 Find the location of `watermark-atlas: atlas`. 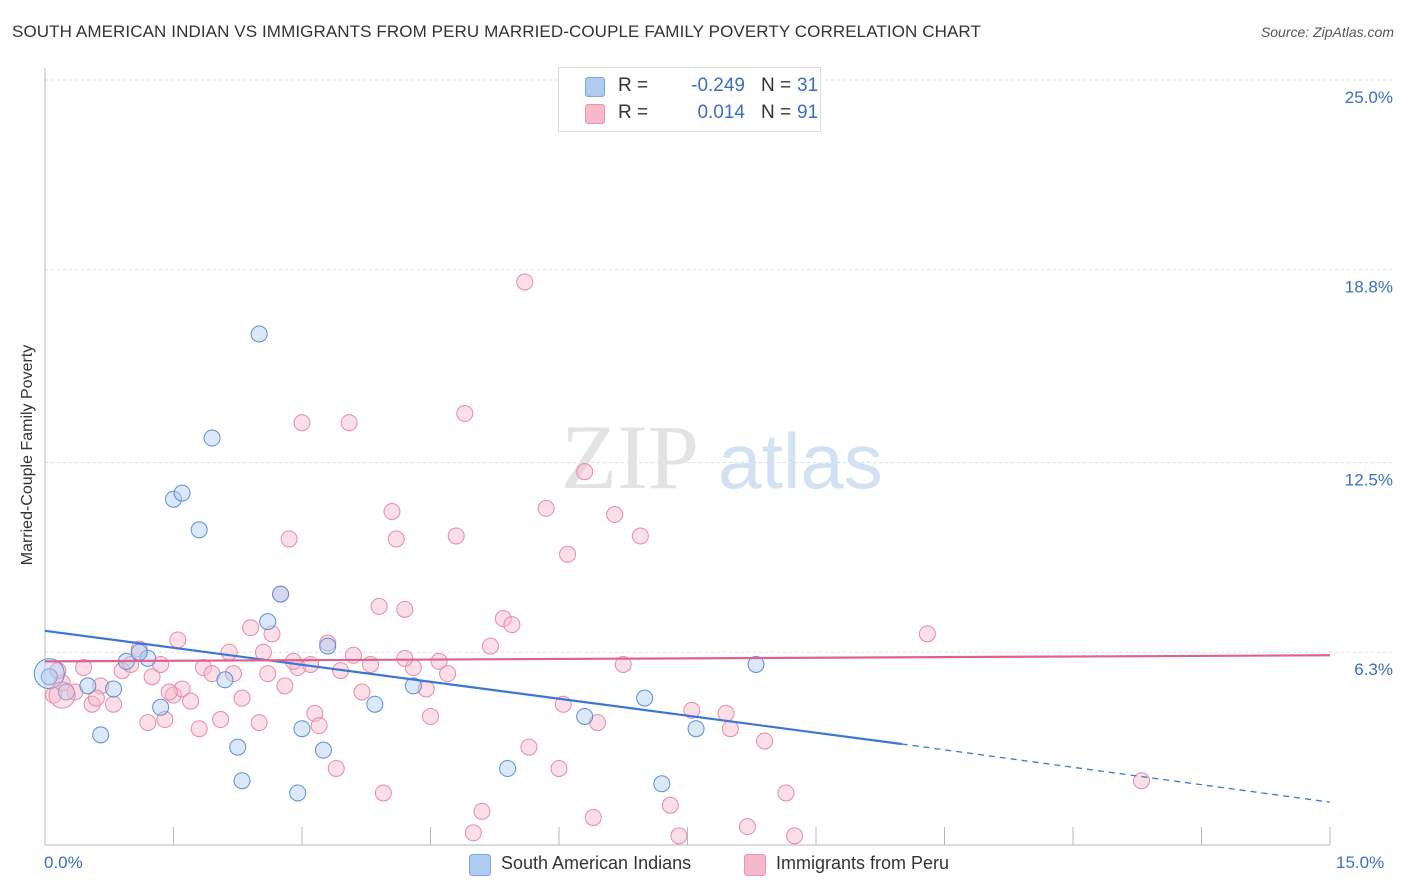

watermark-atlas: atlas is located at coordinates (800, 461).